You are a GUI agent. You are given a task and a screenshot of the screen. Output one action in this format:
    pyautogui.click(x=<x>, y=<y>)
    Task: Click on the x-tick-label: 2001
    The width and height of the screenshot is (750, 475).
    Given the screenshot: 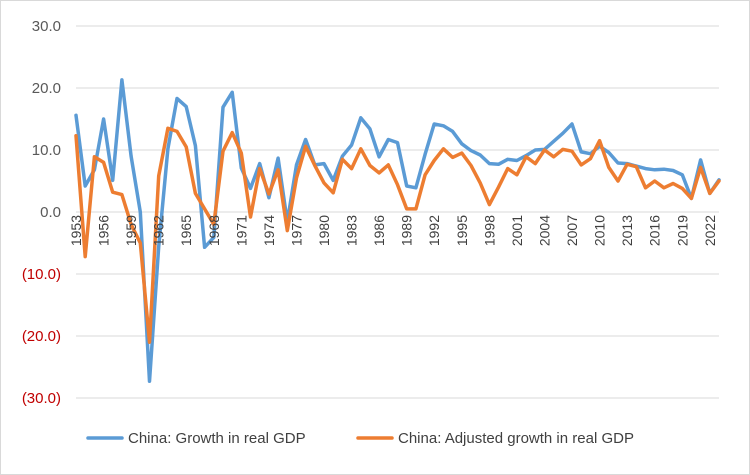 What is the action you would take?
    pyautogui.click(x=517, y=230)
    